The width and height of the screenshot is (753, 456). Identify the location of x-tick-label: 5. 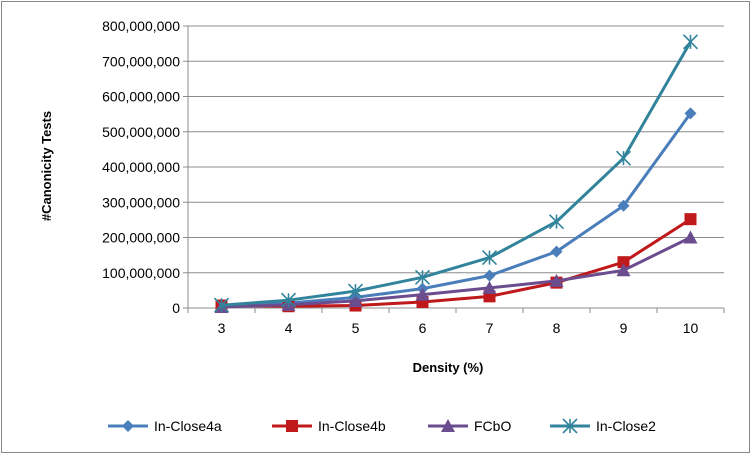
(356, 328).